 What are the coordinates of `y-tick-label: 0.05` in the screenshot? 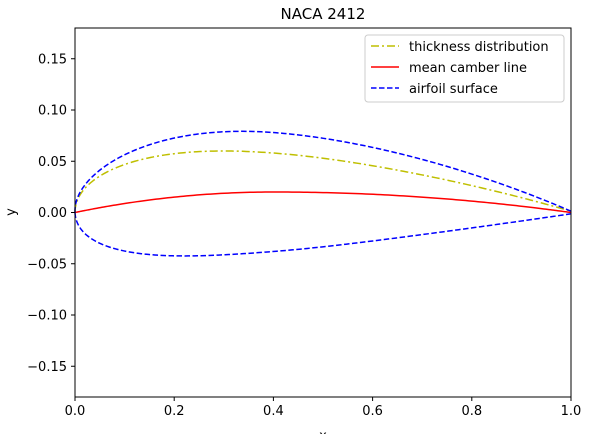 It's located at (52, 162).